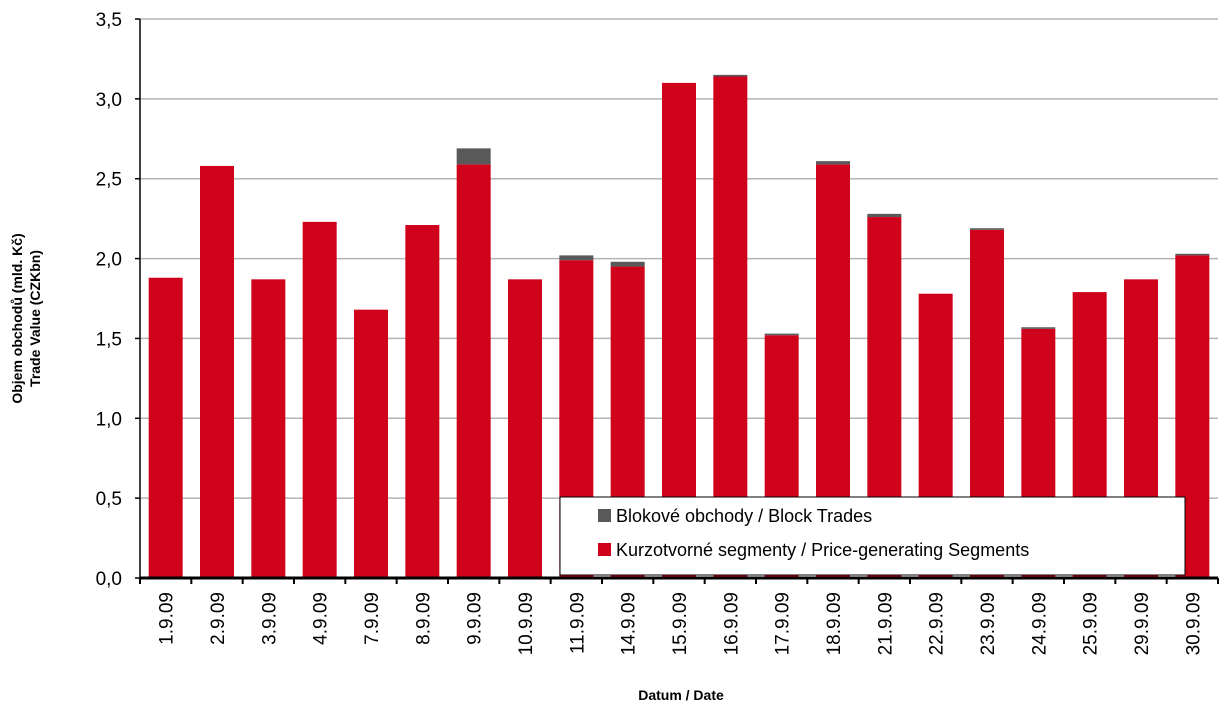  I want to click on x-tick-label: 4.9.09, so click(321, 618).